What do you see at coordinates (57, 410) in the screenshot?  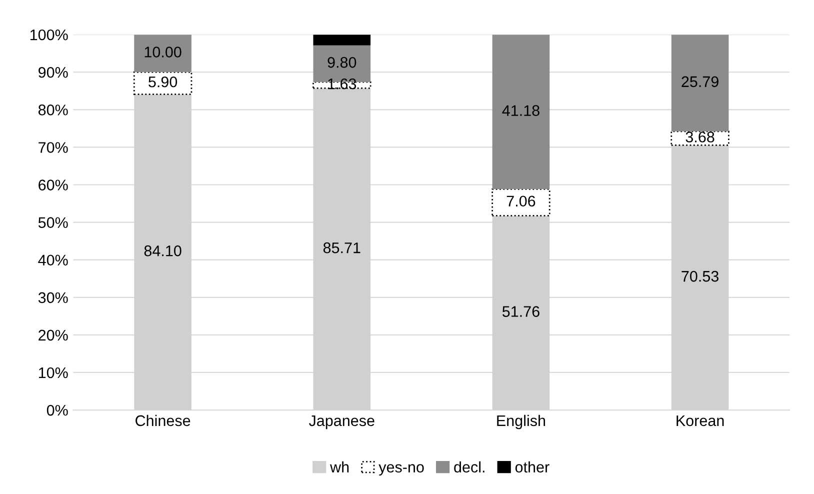 I see `y-tick-label: 0%` at bounding box center [57, 410].